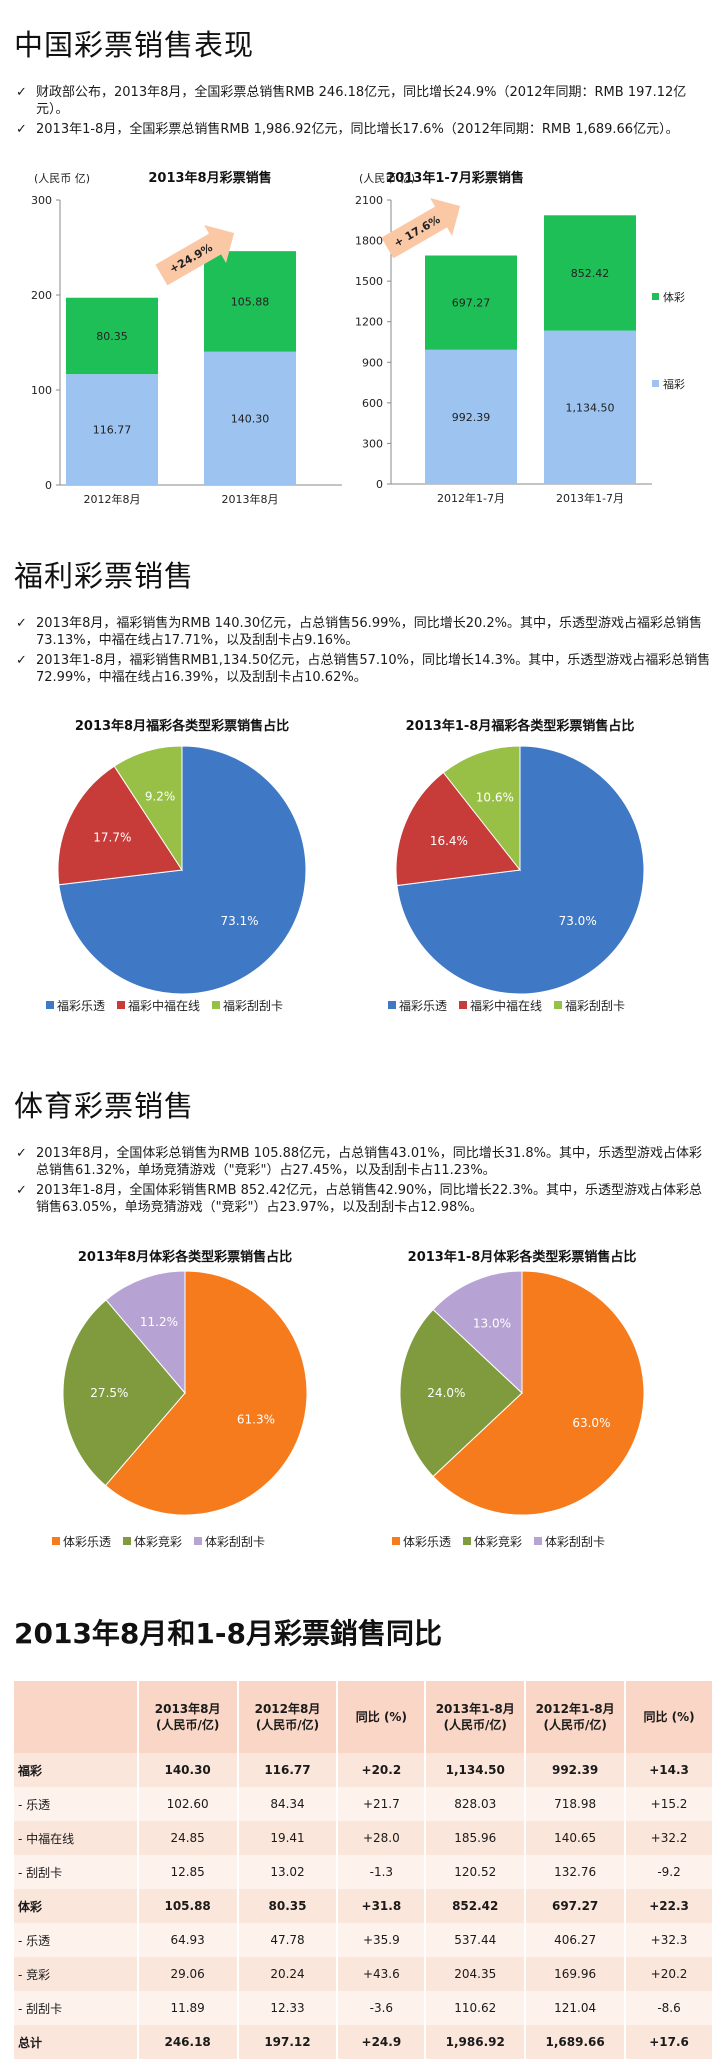  What do you see at coordinates (522, 1257) in the screenshot?
I see `chart-title: 2013年1-8月体彩各类型彩票销售占比` at bounding box center [522, 1257].